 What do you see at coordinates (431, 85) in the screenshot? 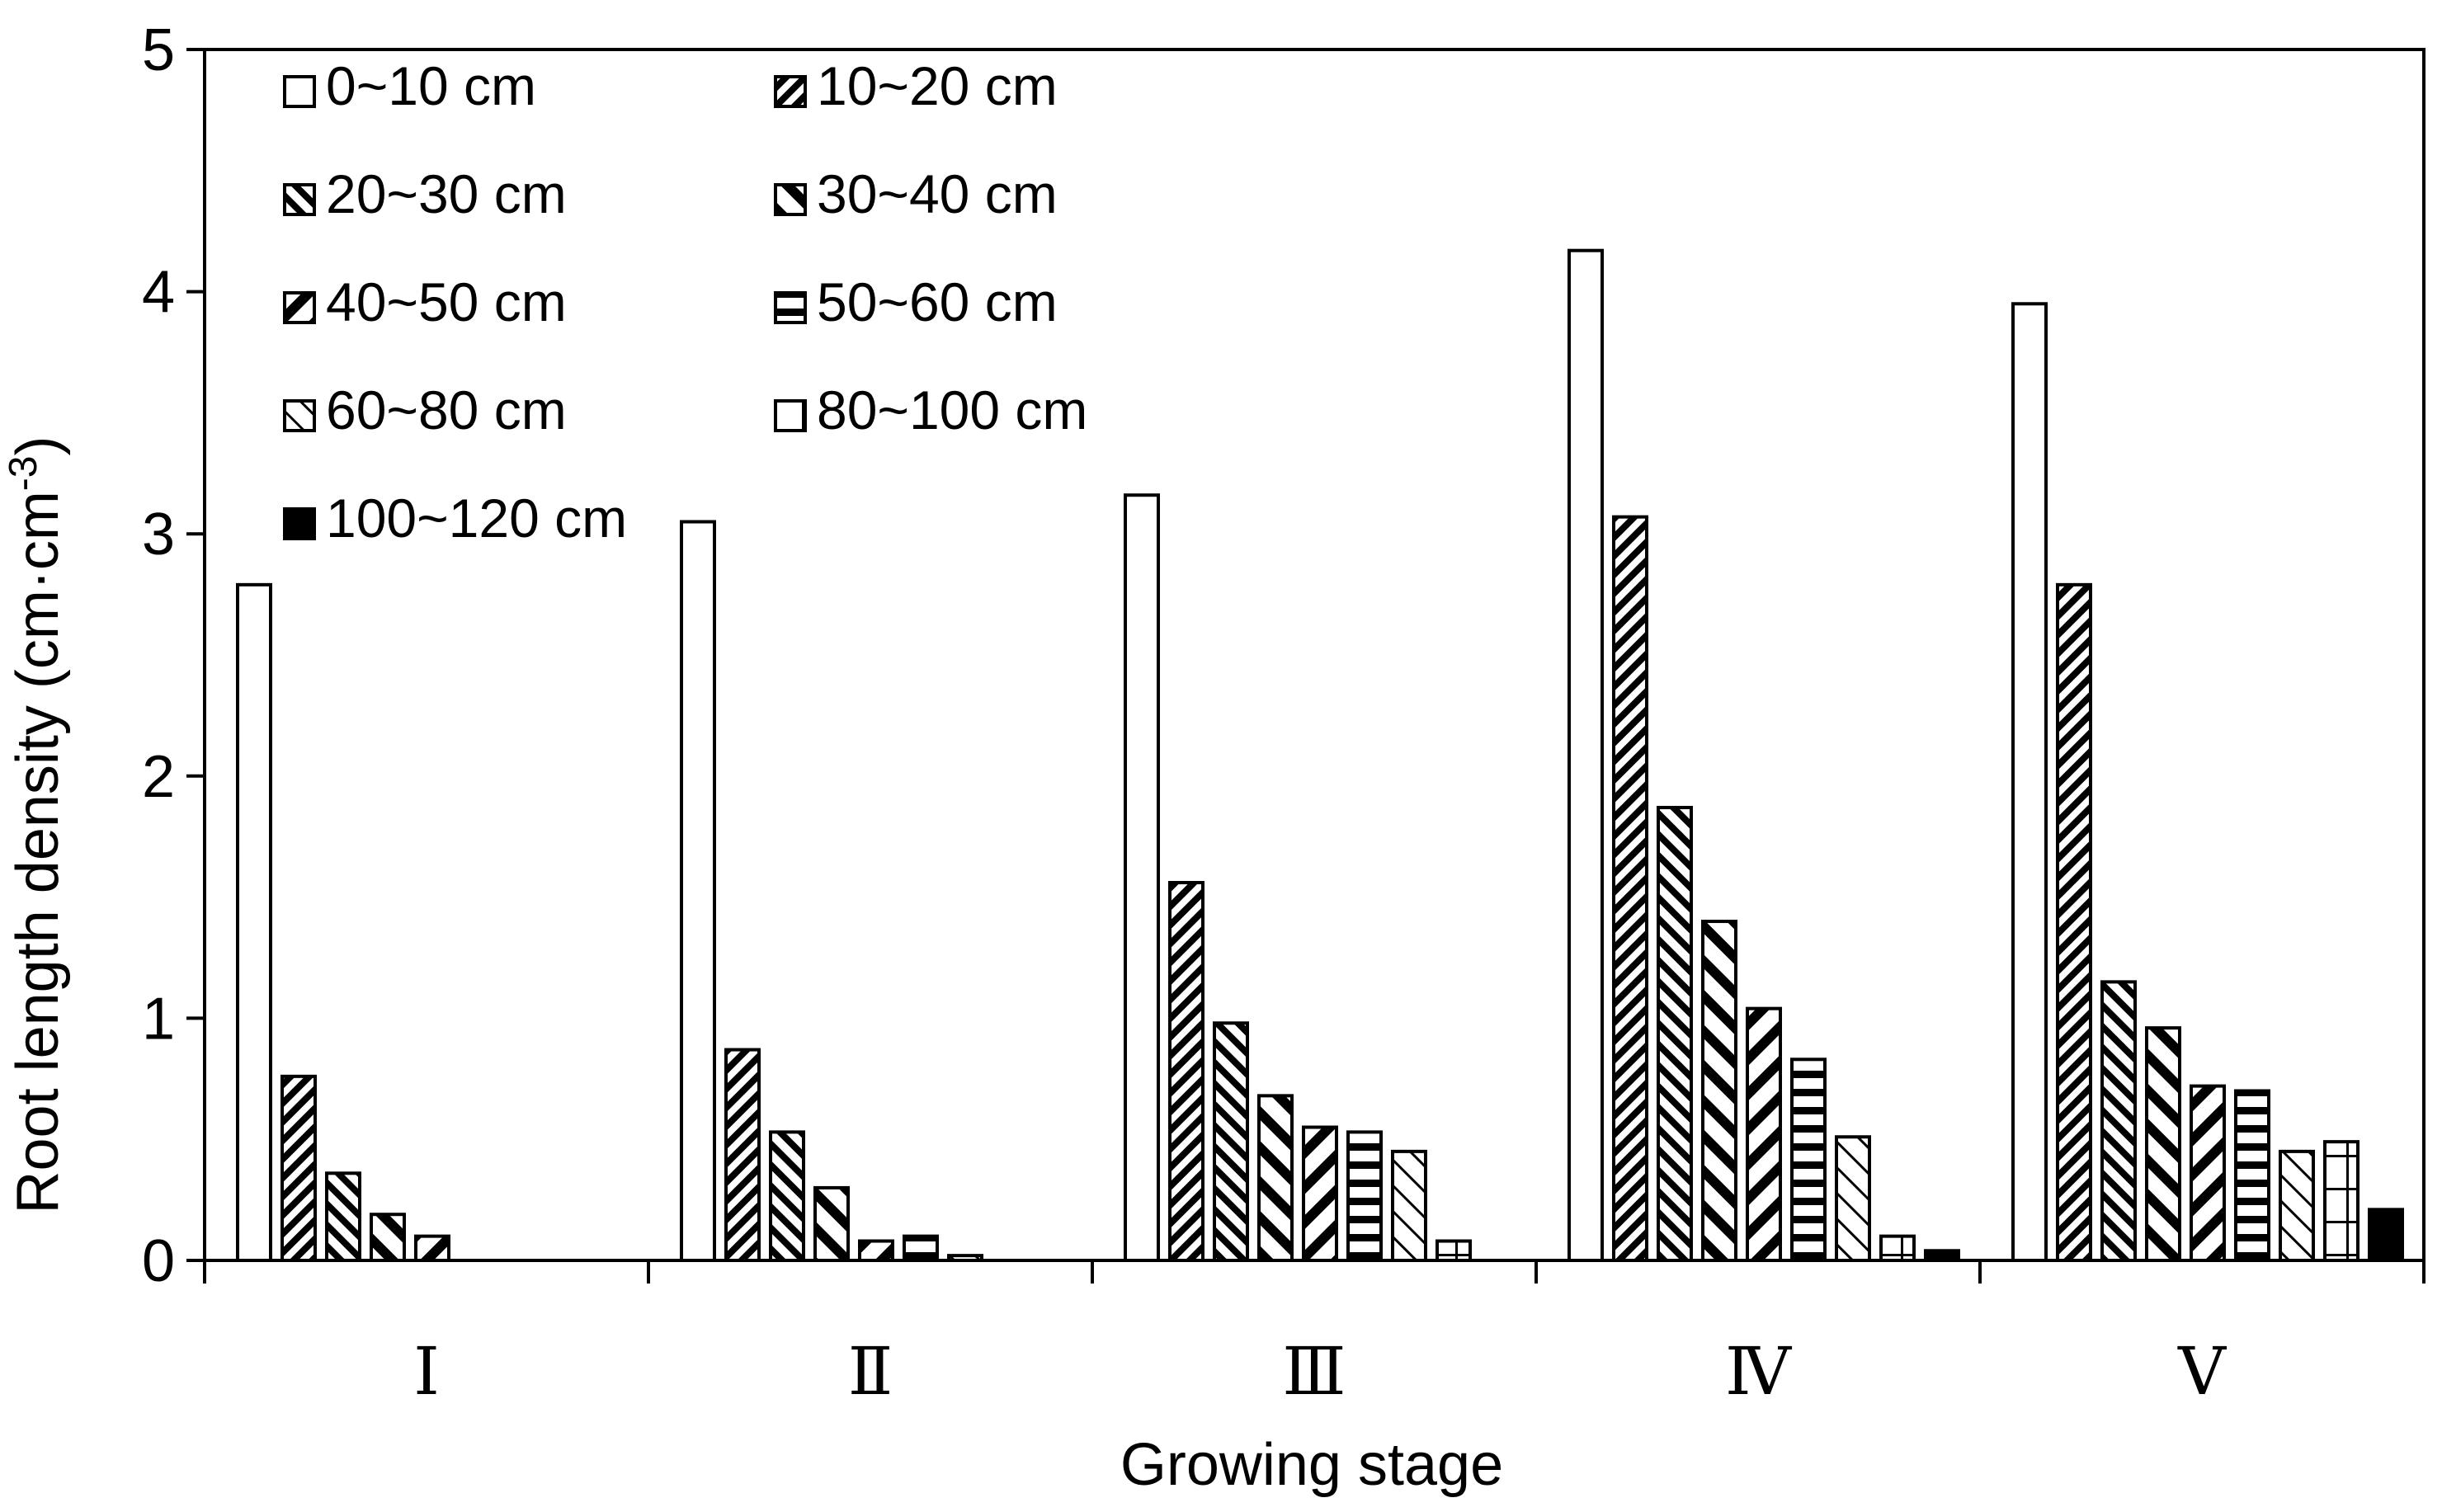
I see `legend-label: 0~10 cm` at bounding box center [431, 85].